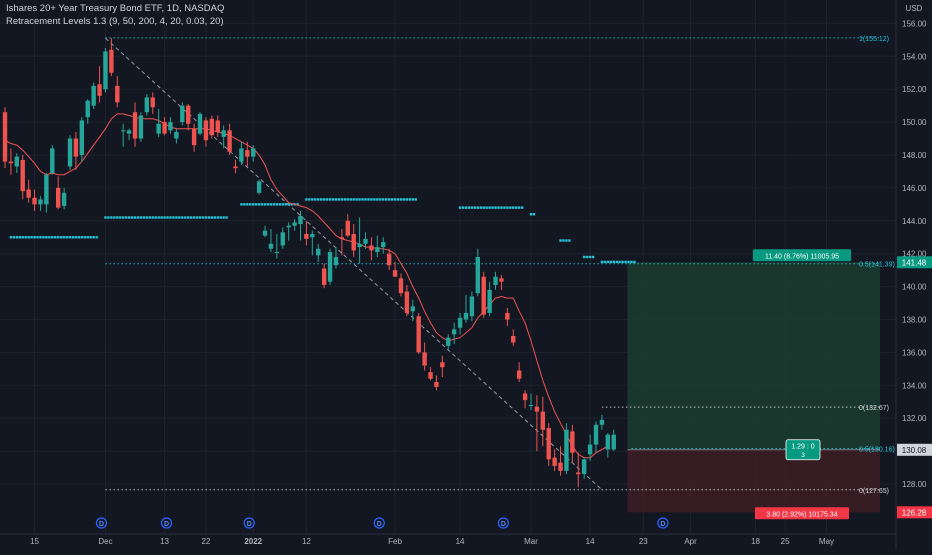 Image resolution: width=932 pixels, height=555 pixels. What do you see at coordinates (914, 352) in the screenshot?
I see `price-axis-tick: 136.00` at bounding box center [914, 352].